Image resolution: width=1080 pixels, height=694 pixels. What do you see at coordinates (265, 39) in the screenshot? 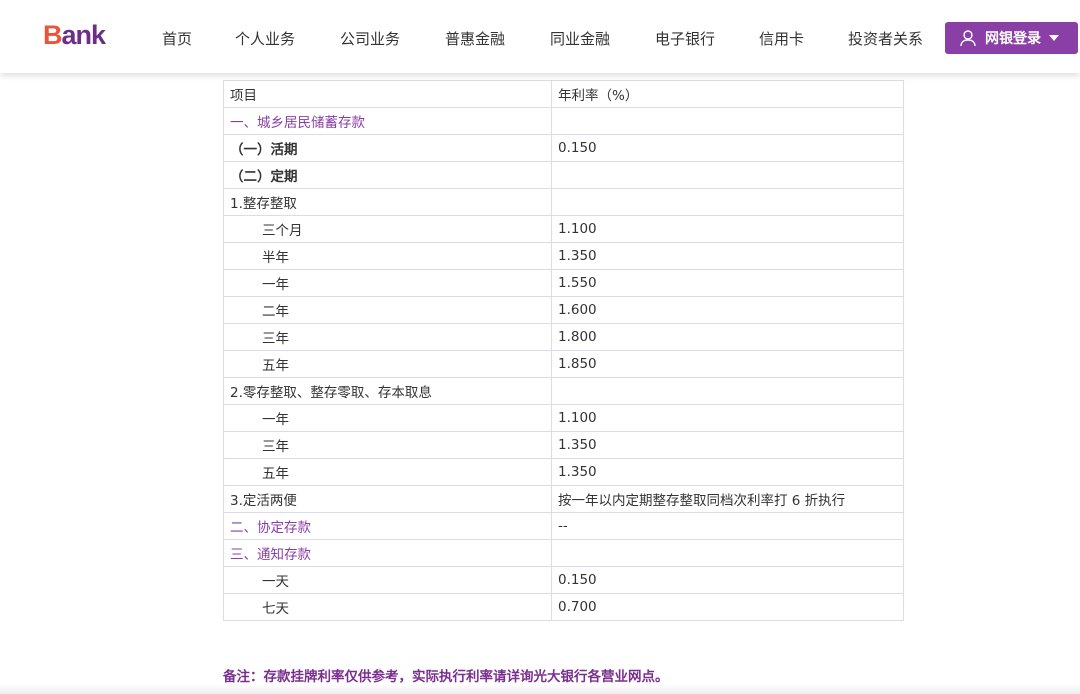
I see `nav-personal: 个人业务` at bounding box center [265, 39].